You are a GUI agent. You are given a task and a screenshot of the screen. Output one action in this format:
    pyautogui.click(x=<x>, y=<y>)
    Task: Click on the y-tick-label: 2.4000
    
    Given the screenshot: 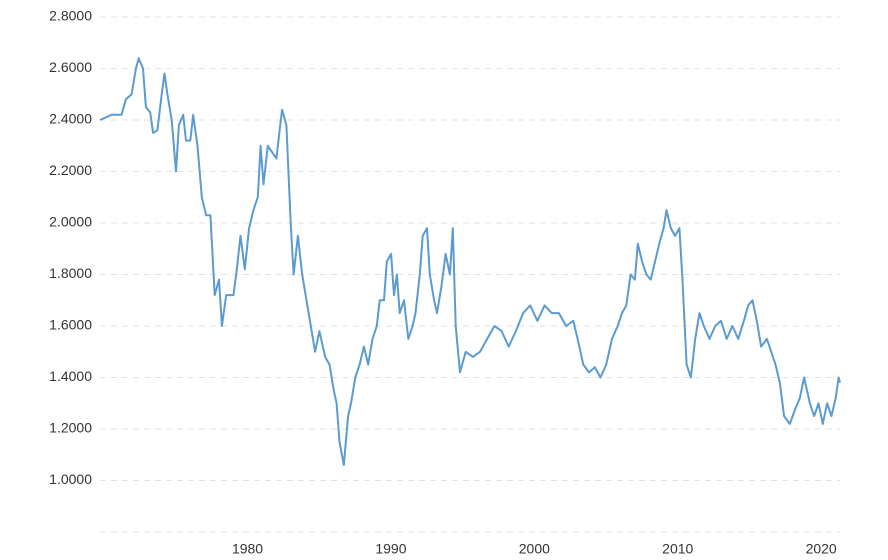 What is the action you would take?
    pyautogui.click(x=70, y=119)
    